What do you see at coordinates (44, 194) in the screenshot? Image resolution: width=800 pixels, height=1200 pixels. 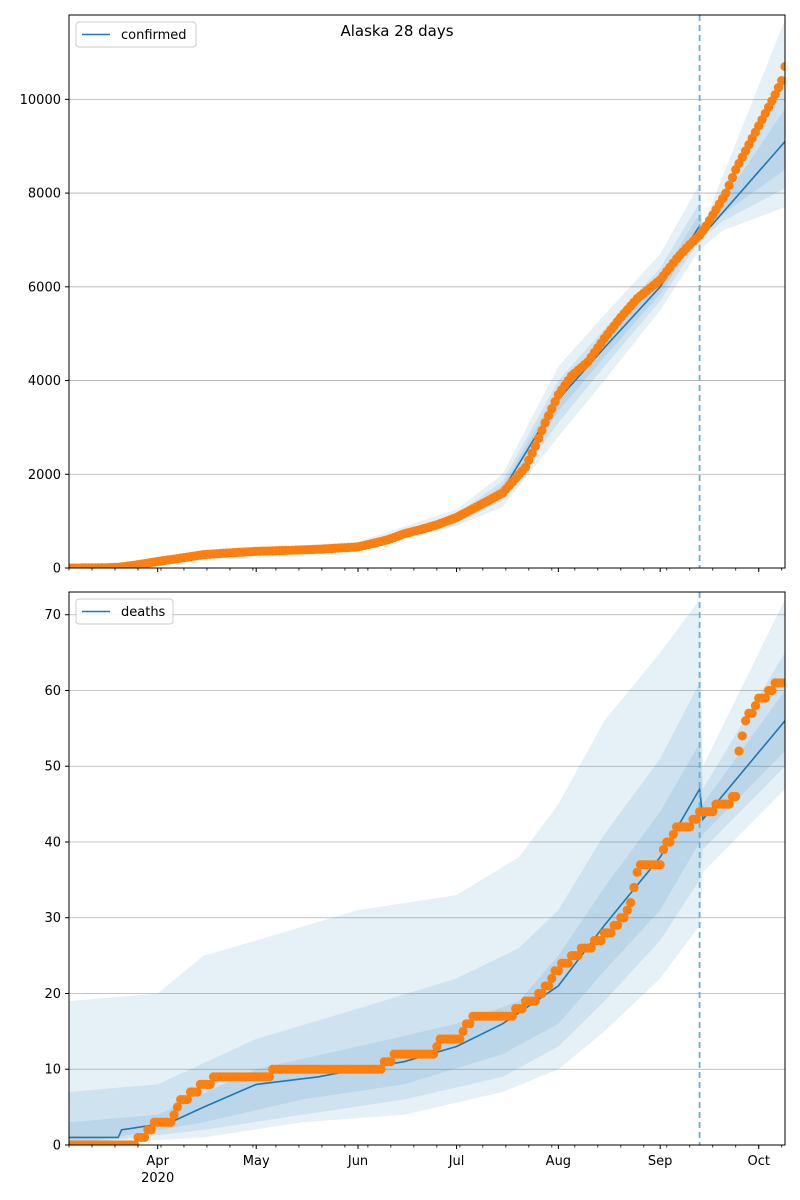 I see `y-tick-label: 8000` at bounding box center [44, 194].